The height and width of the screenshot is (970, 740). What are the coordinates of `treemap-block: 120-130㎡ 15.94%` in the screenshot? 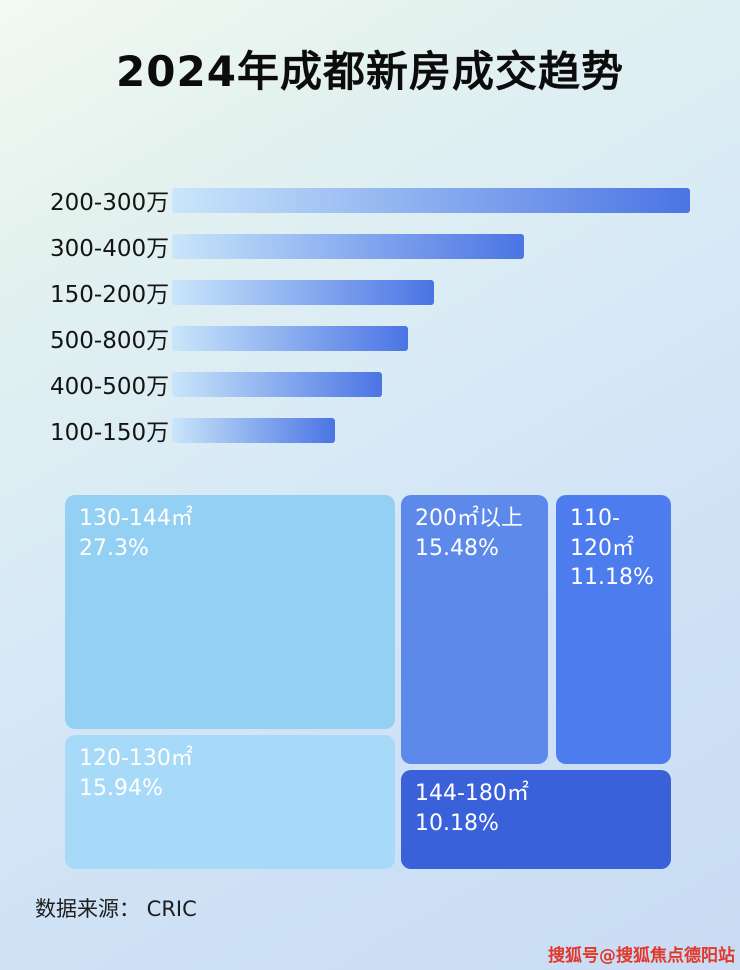 It's located at (230, 802).